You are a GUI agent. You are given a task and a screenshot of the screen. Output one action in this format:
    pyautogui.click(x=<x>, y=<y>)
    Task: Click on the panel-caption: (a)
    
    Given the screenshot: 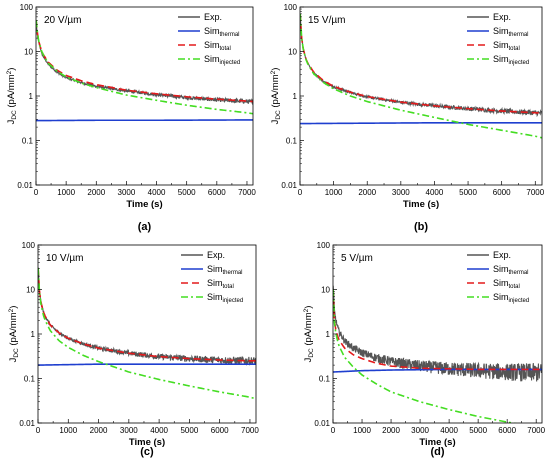 What is the action you would take?
    pyautogui.click(x=145, y=227)
    